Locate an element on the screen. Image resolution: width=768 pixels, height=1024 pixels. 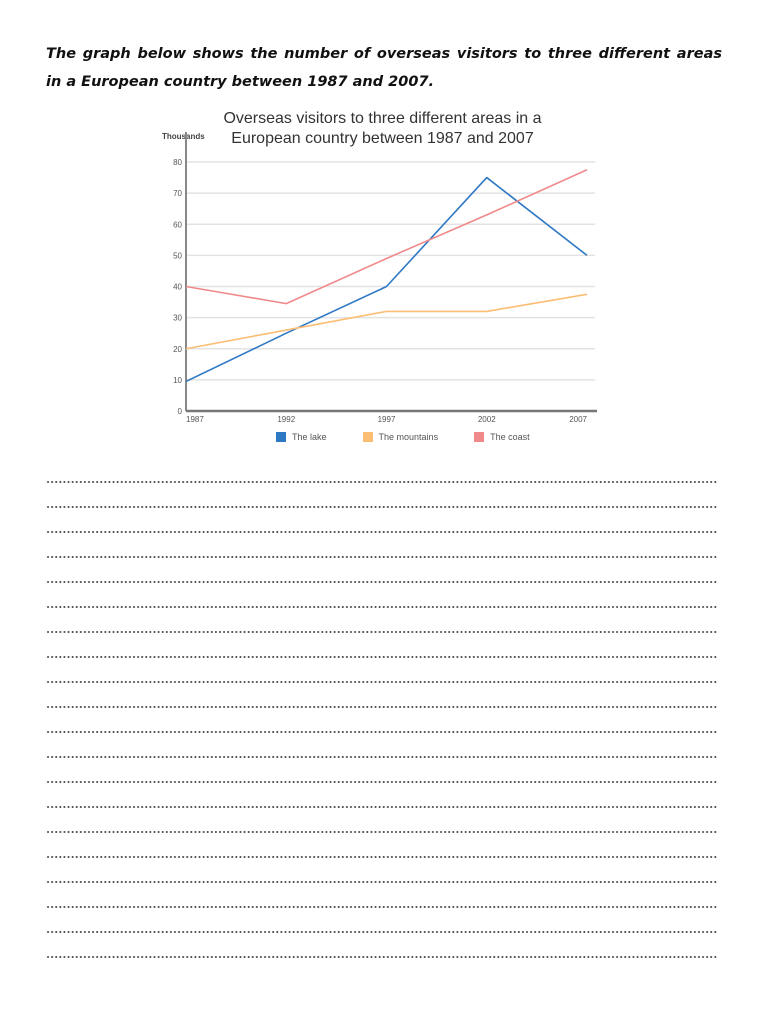
series-line-the-mountains is located at coordinates (386, 321).